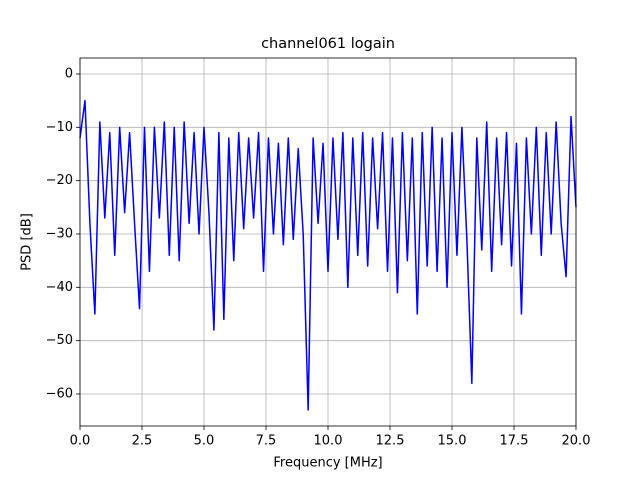 This screenshot has width=640, height=484. Describe the element at coordinates (59, 127) in the screenshot. I see `y-tick-label: −10` at that location.